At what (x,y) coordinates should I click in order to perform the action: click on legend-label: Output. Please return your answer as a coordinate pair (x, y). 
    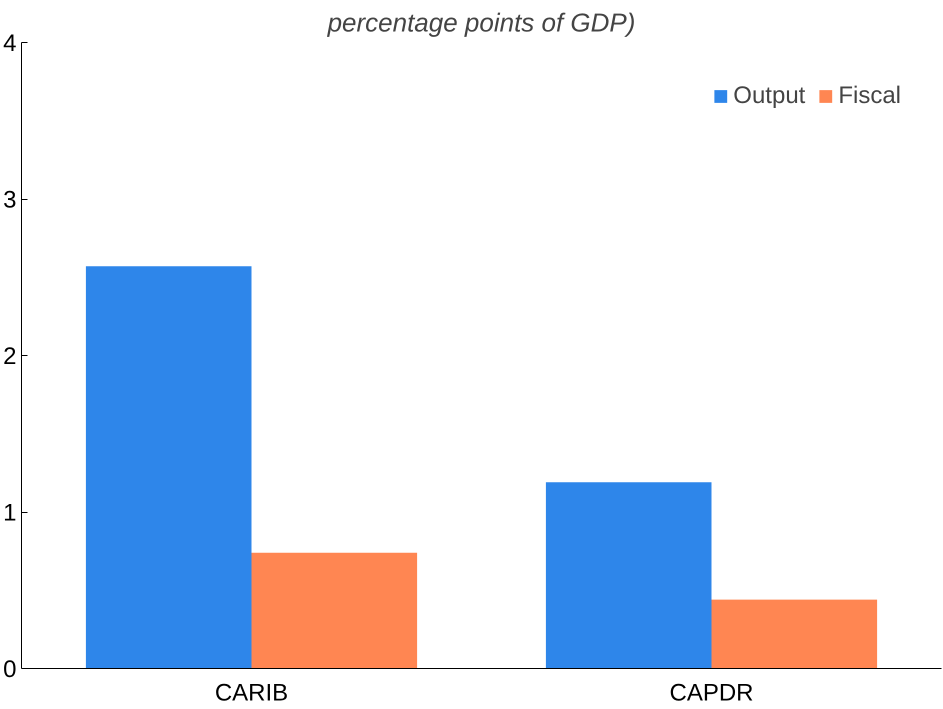
    Looking at the image, I should click on (769, 96).